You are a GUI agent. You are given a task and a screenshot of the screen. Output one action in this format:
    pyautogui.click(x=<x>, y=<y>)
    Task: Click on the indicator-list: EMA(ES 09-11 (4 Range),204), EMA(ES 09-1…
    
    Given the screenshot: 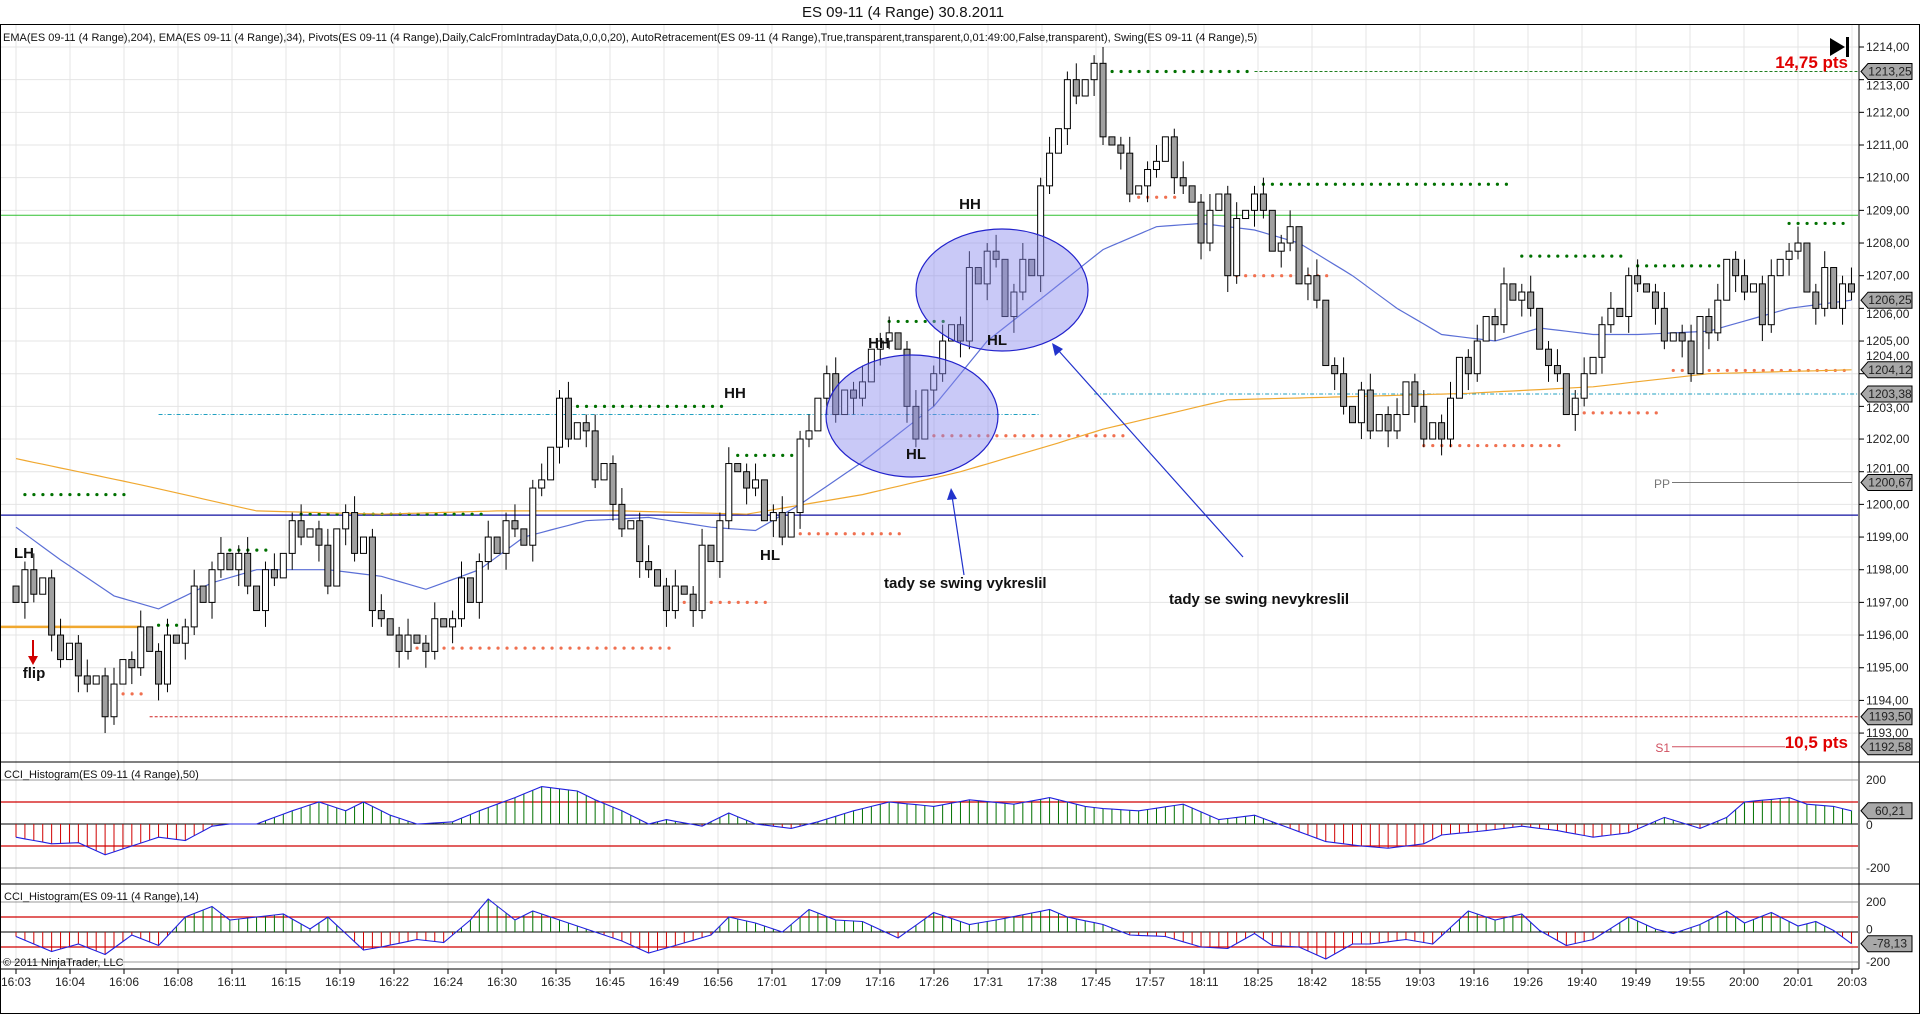 What is the action you would take?
    pyautogui.click(x=630, y=38)
    